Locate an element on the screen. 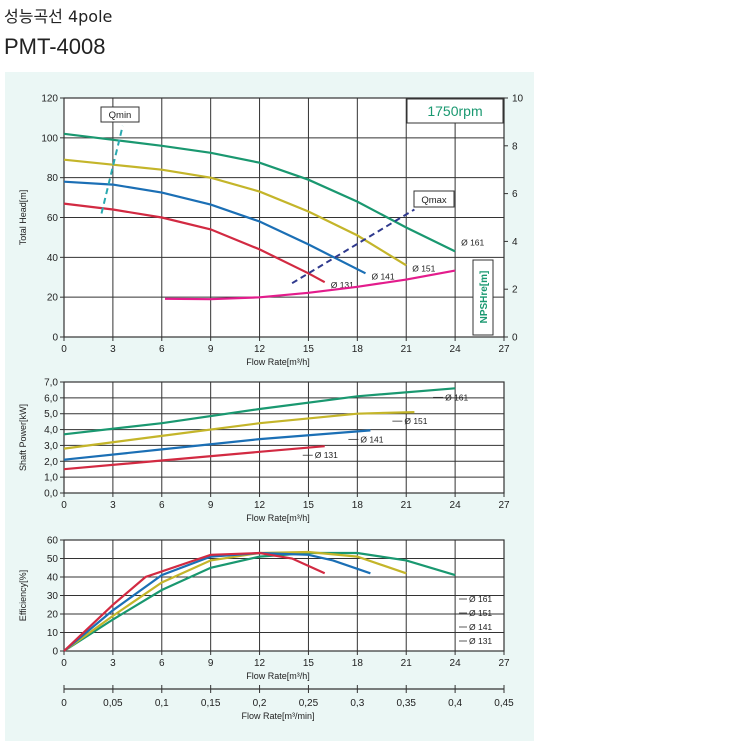 This screenshot has width=746, height=741. qmax-box is located at coordinates (434, 199).